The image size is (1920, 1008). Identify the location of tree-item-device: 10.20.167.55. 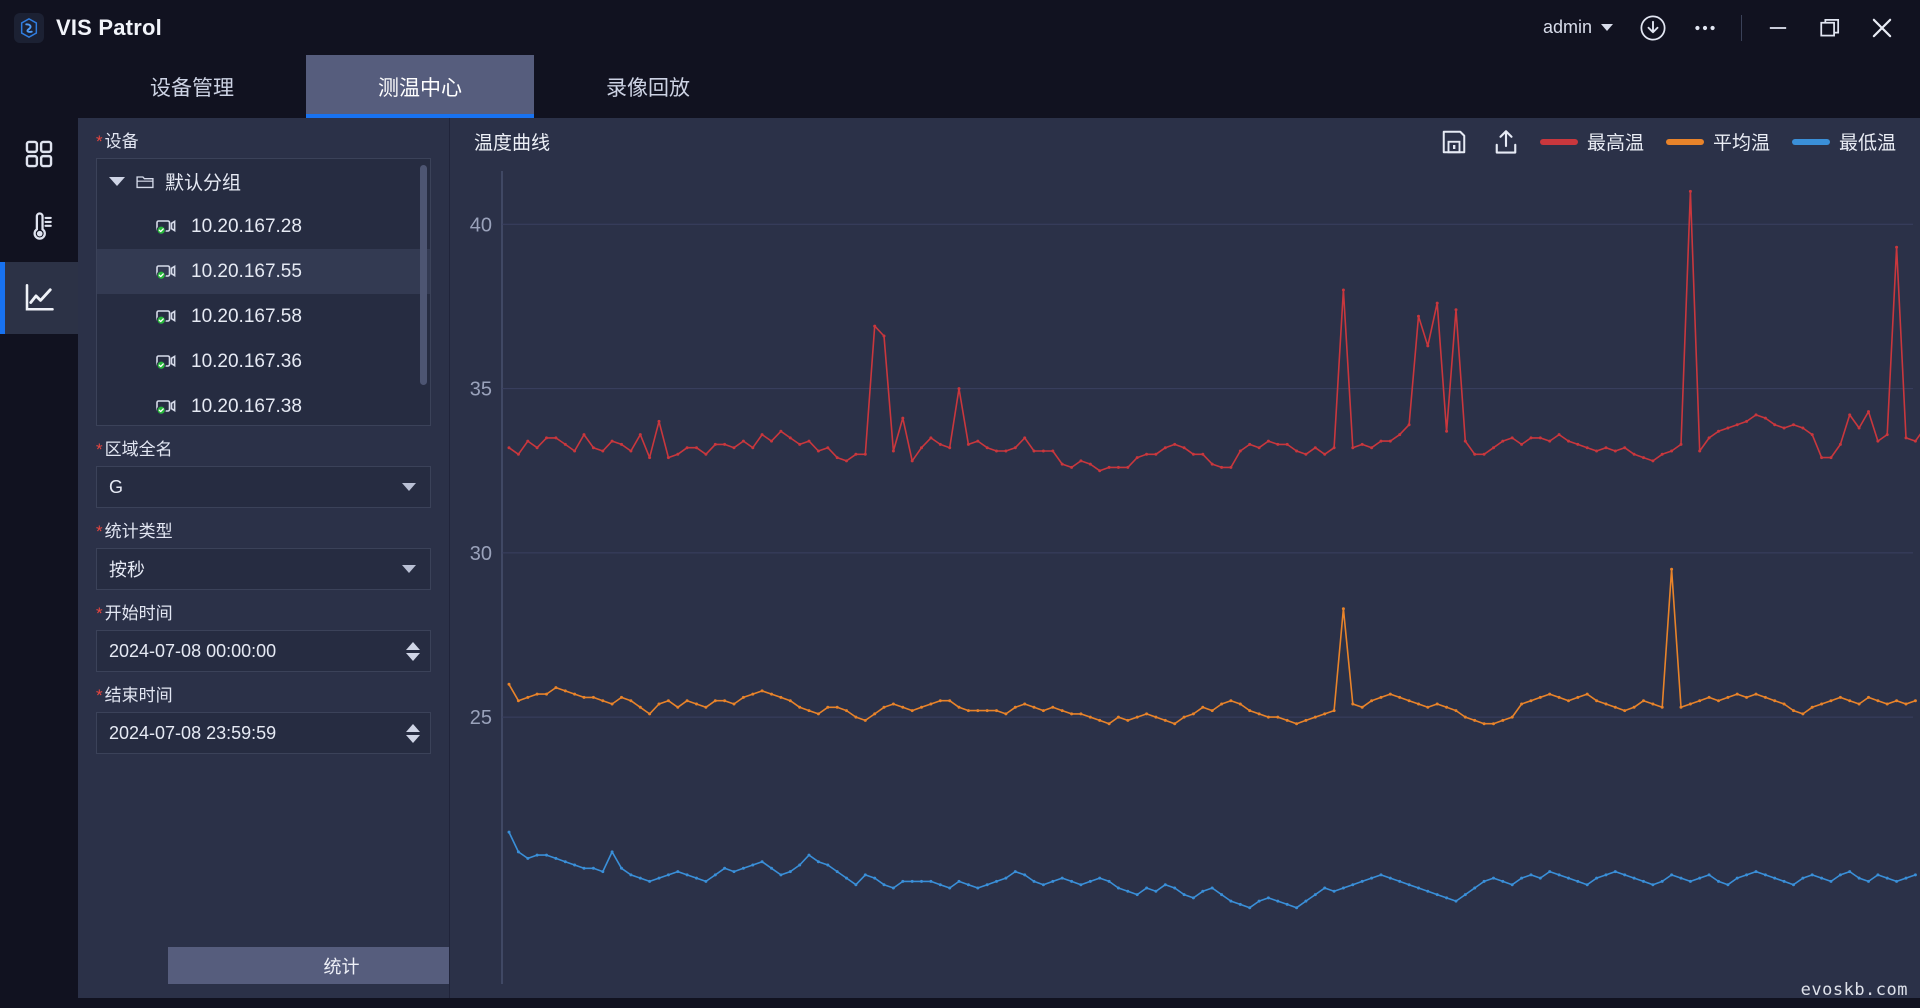
(263, 271).